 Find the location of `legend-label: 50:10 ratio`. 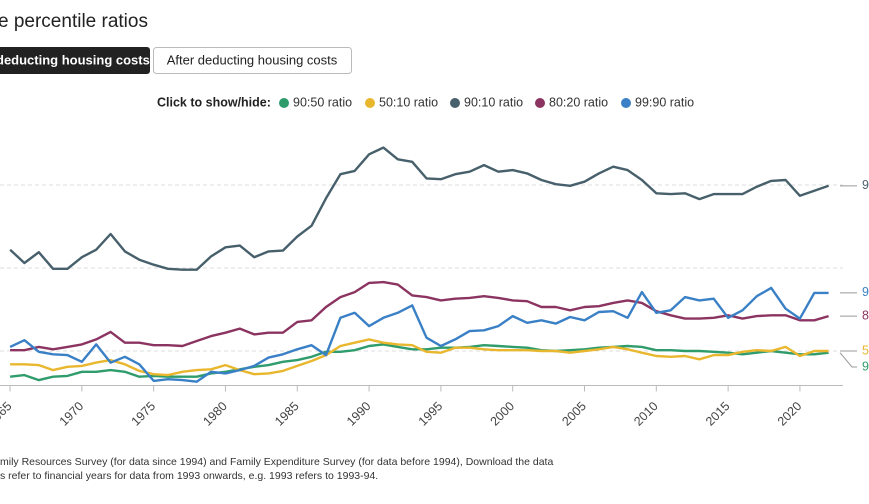

legend-label: 50:10 ratio is located at coordinates (408, 102).